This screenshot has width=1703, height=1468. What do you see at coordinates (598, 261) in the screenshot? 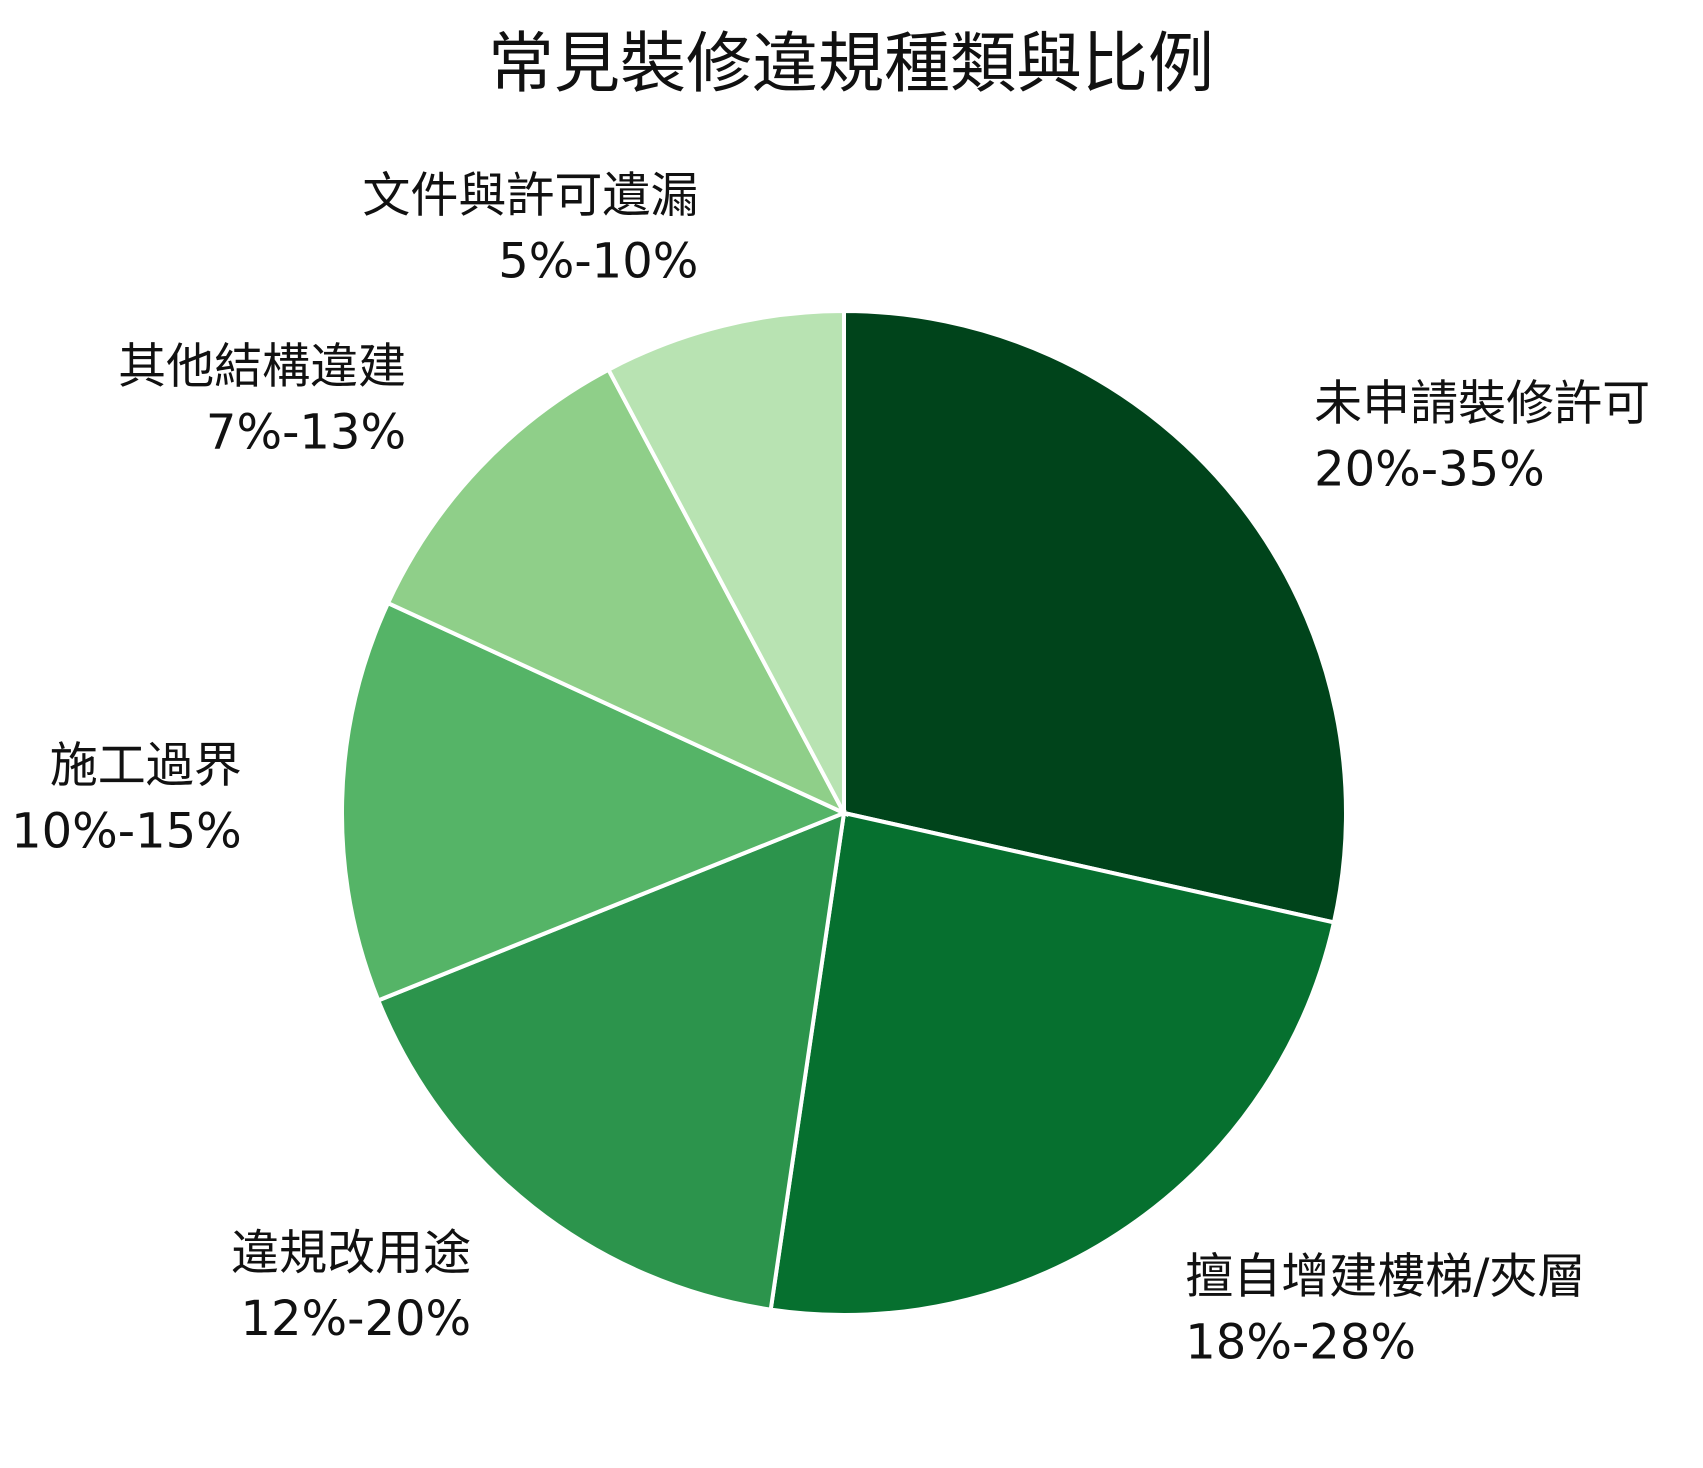
I see `slice-value-label: 5%-10%` at bounding box center [598, 261].